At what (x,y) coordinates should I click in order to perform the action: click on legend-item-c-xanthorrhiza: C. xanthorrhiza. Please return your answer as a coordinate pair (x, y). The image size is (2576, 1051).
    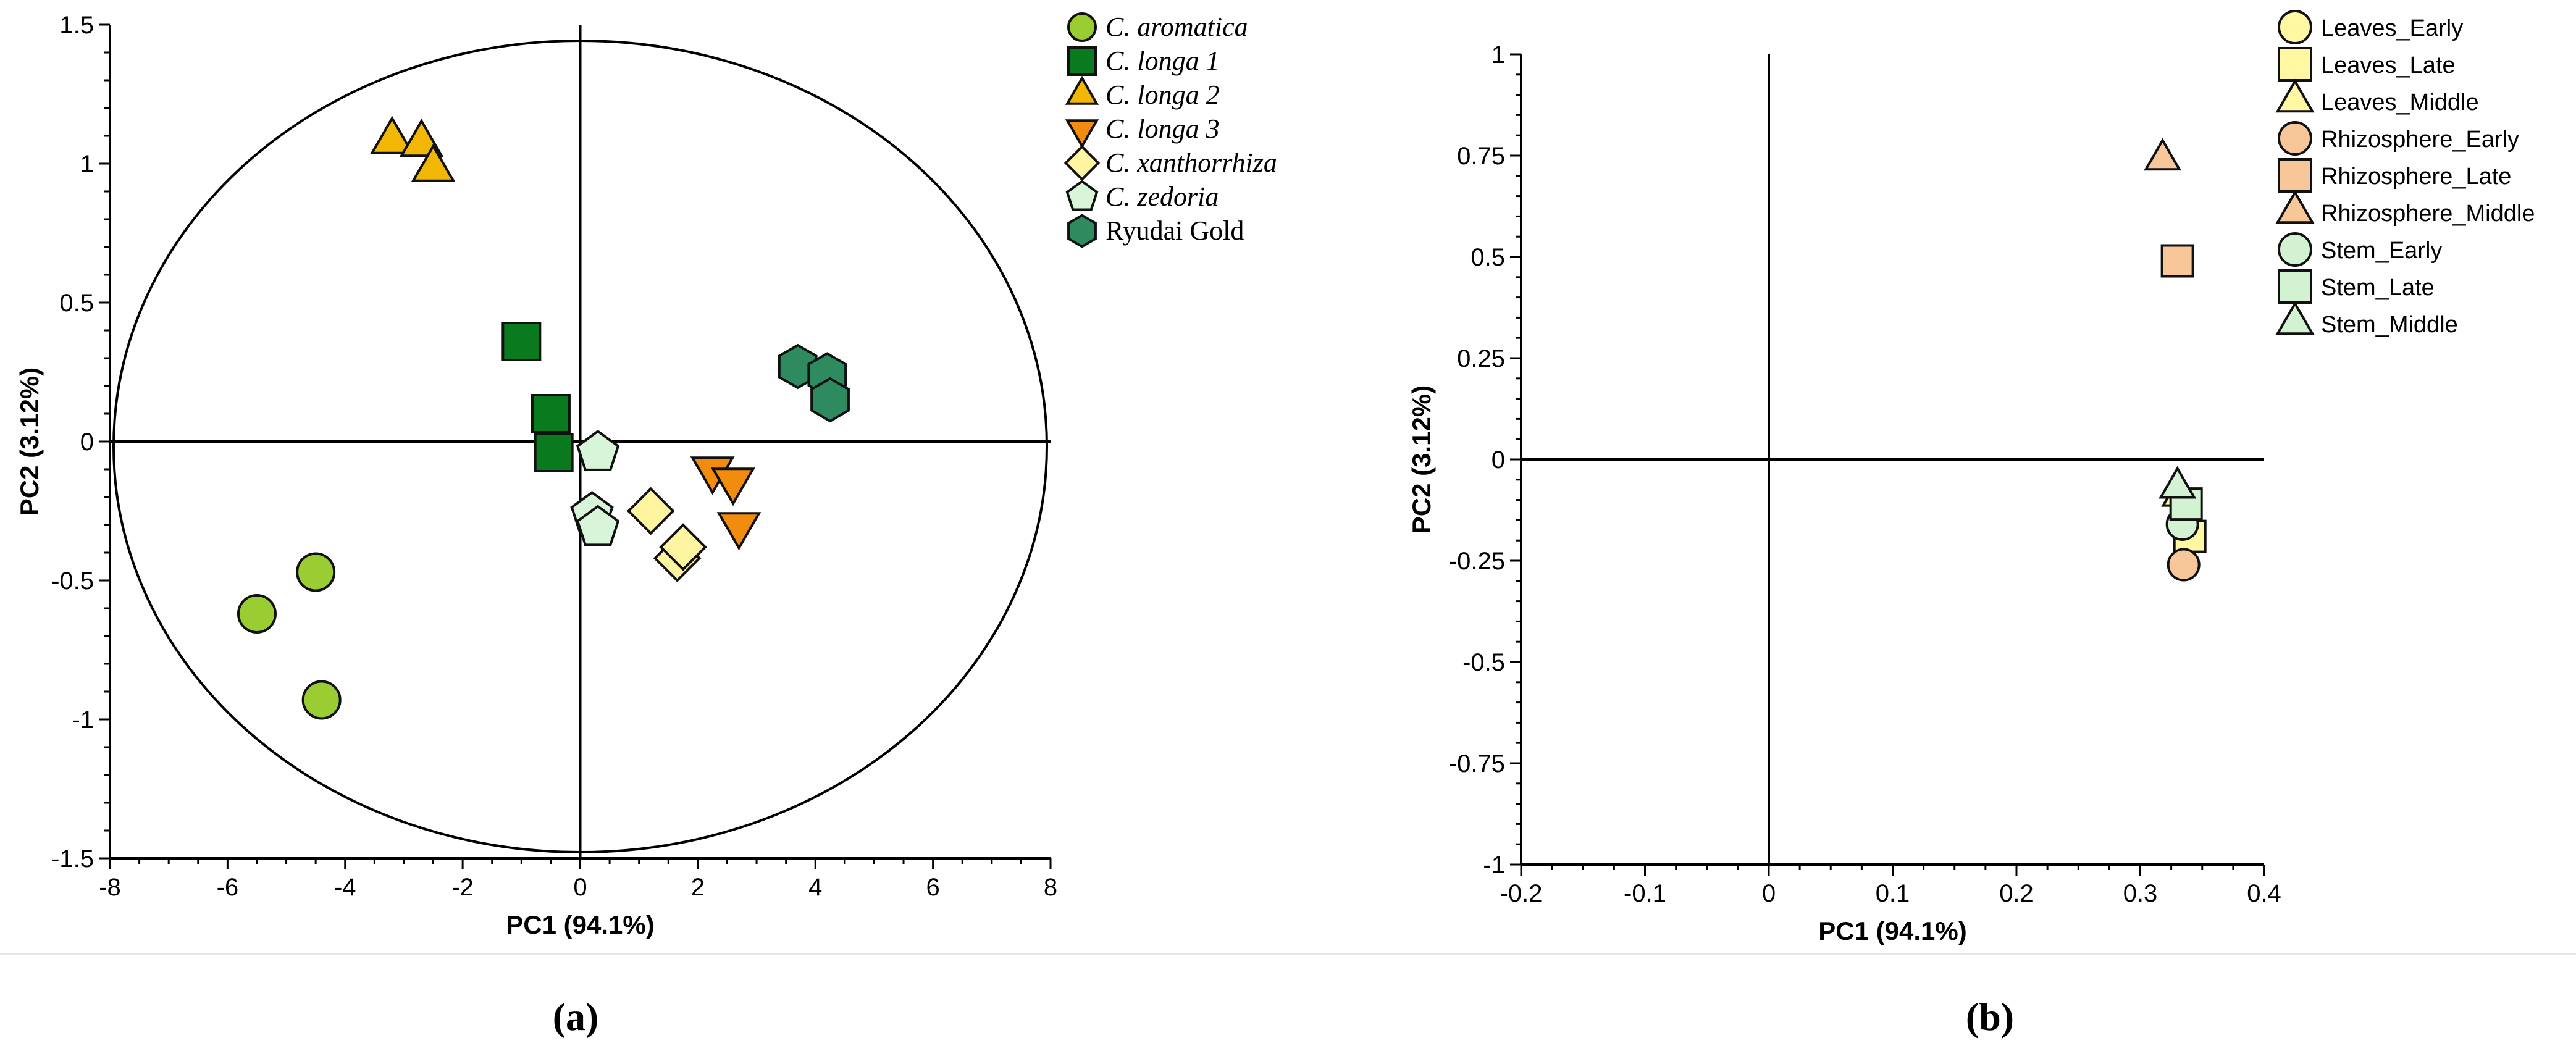
    Looking at the image, I should click on (1170, 163).